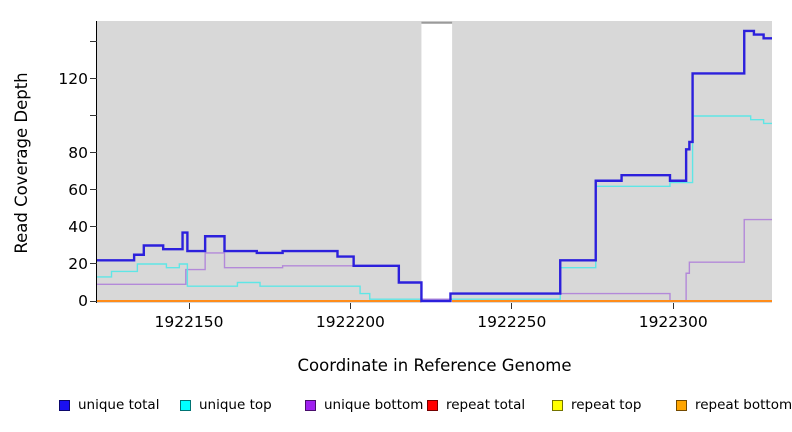 This screenshot has height=432, width=792. What do you see at coordinates (673, 322) in the screenshot?
I see `x-tick-label: 1922300` at bounding box center [673, 322].